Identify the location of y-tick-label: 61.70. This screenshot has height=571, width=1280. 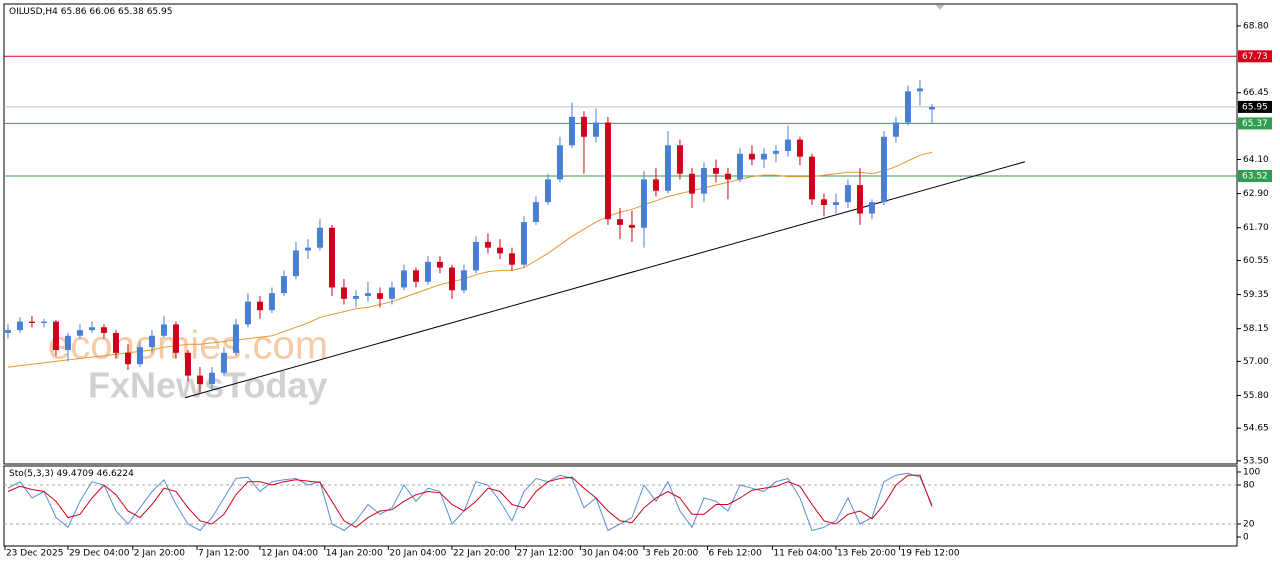
(1256, 228).